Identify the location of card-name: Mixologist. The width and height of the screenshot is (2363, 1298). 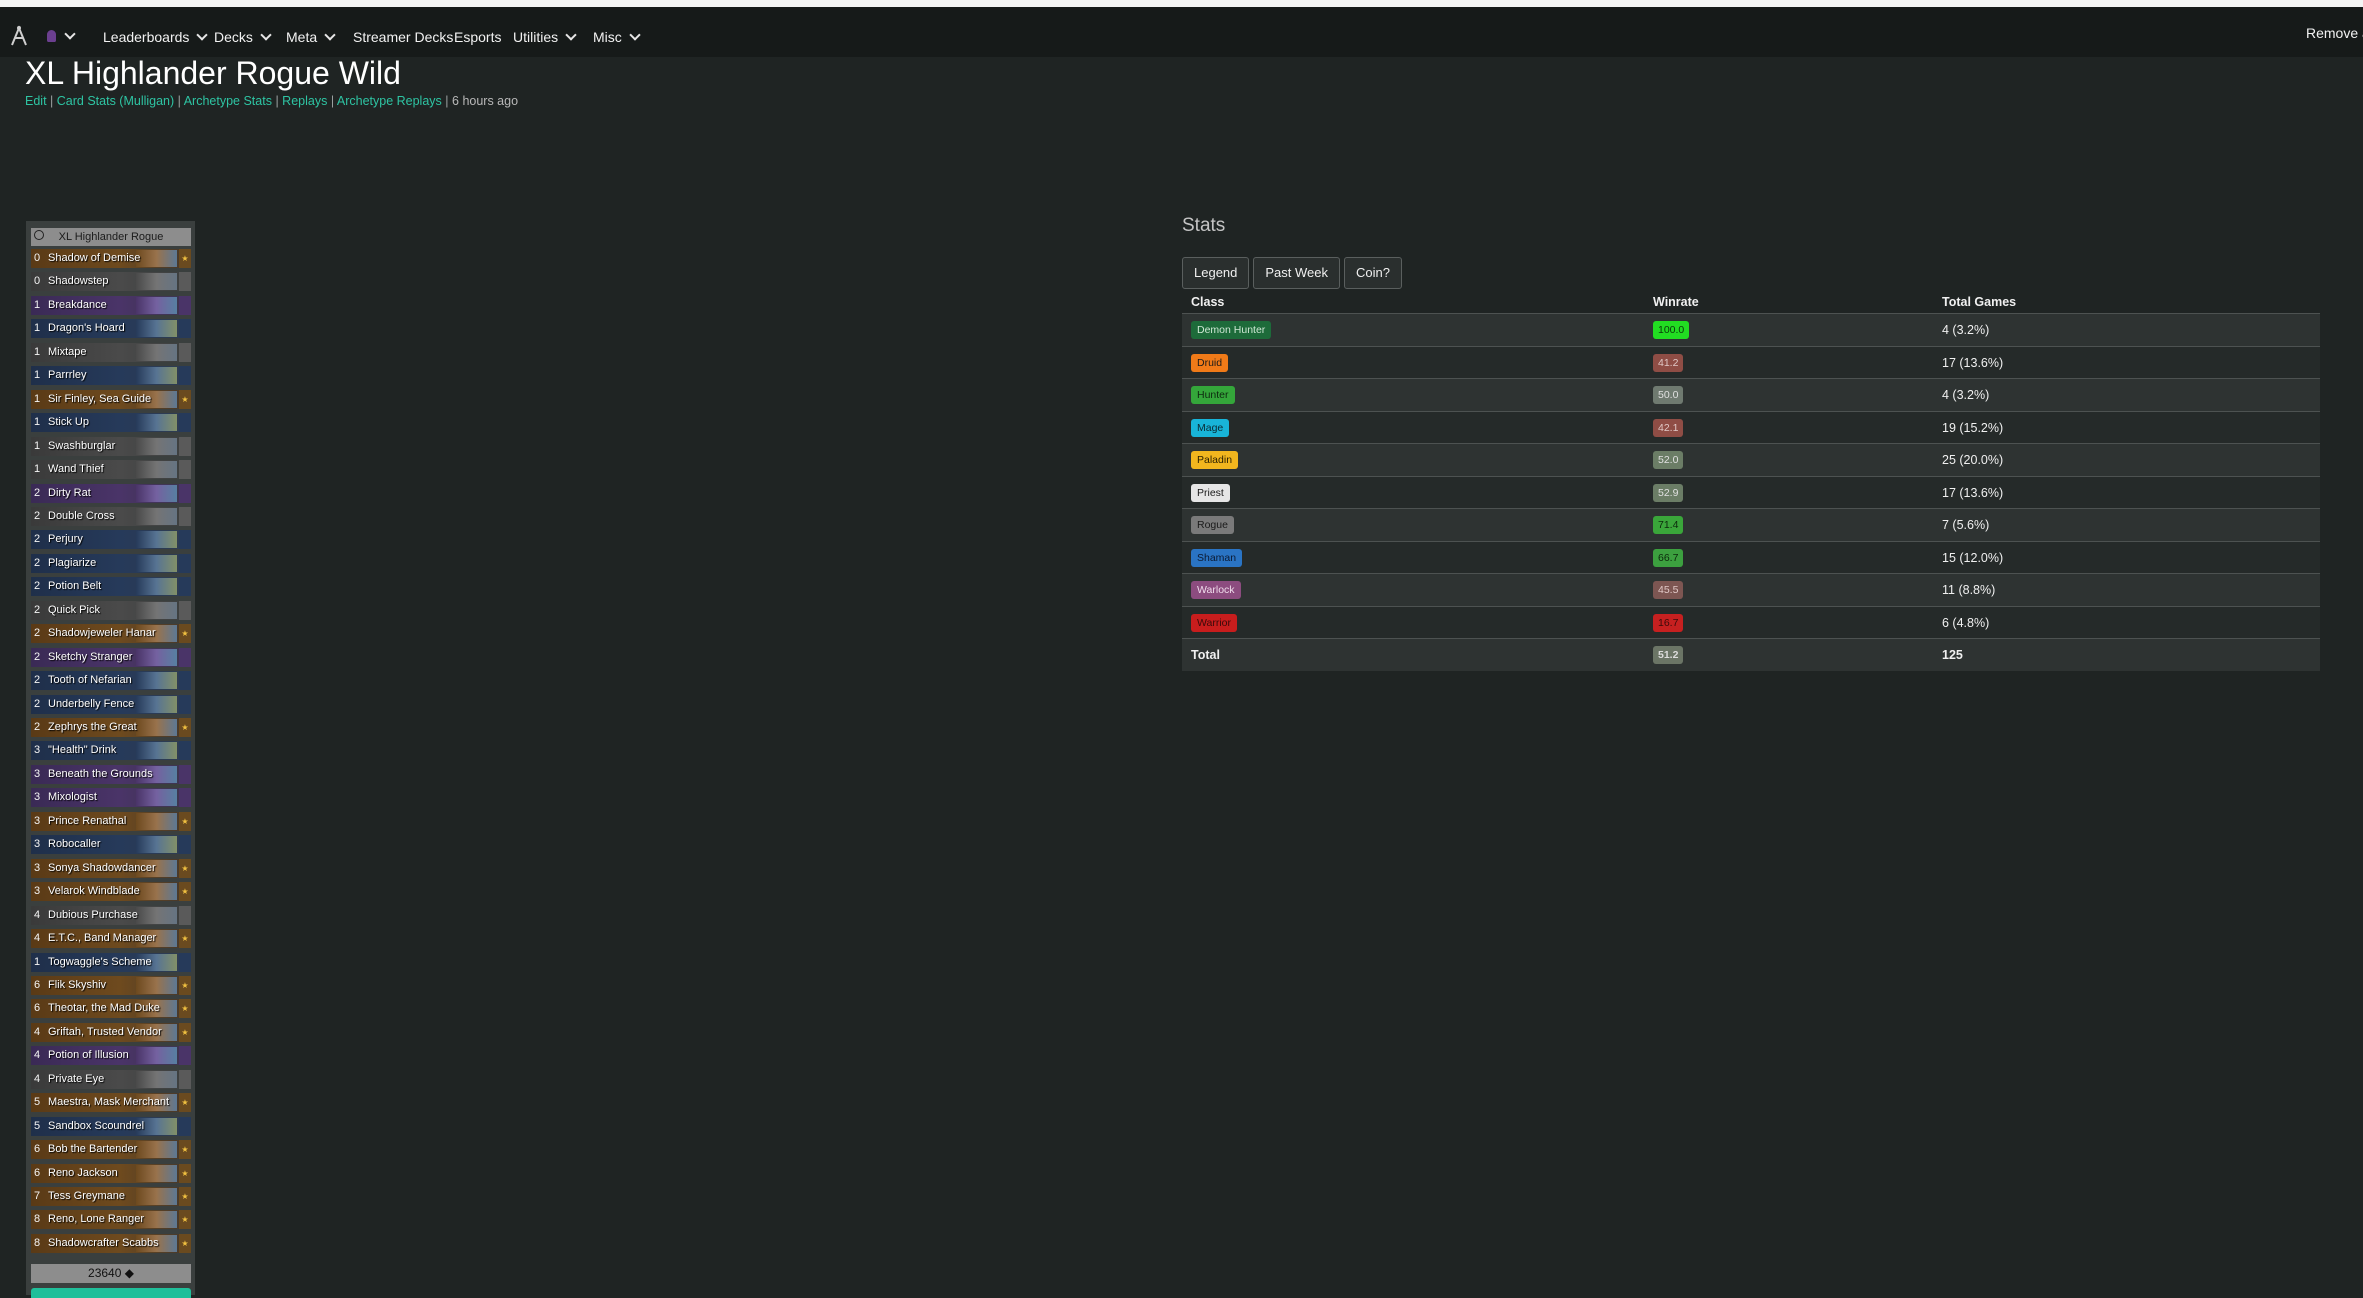
(72, 797).